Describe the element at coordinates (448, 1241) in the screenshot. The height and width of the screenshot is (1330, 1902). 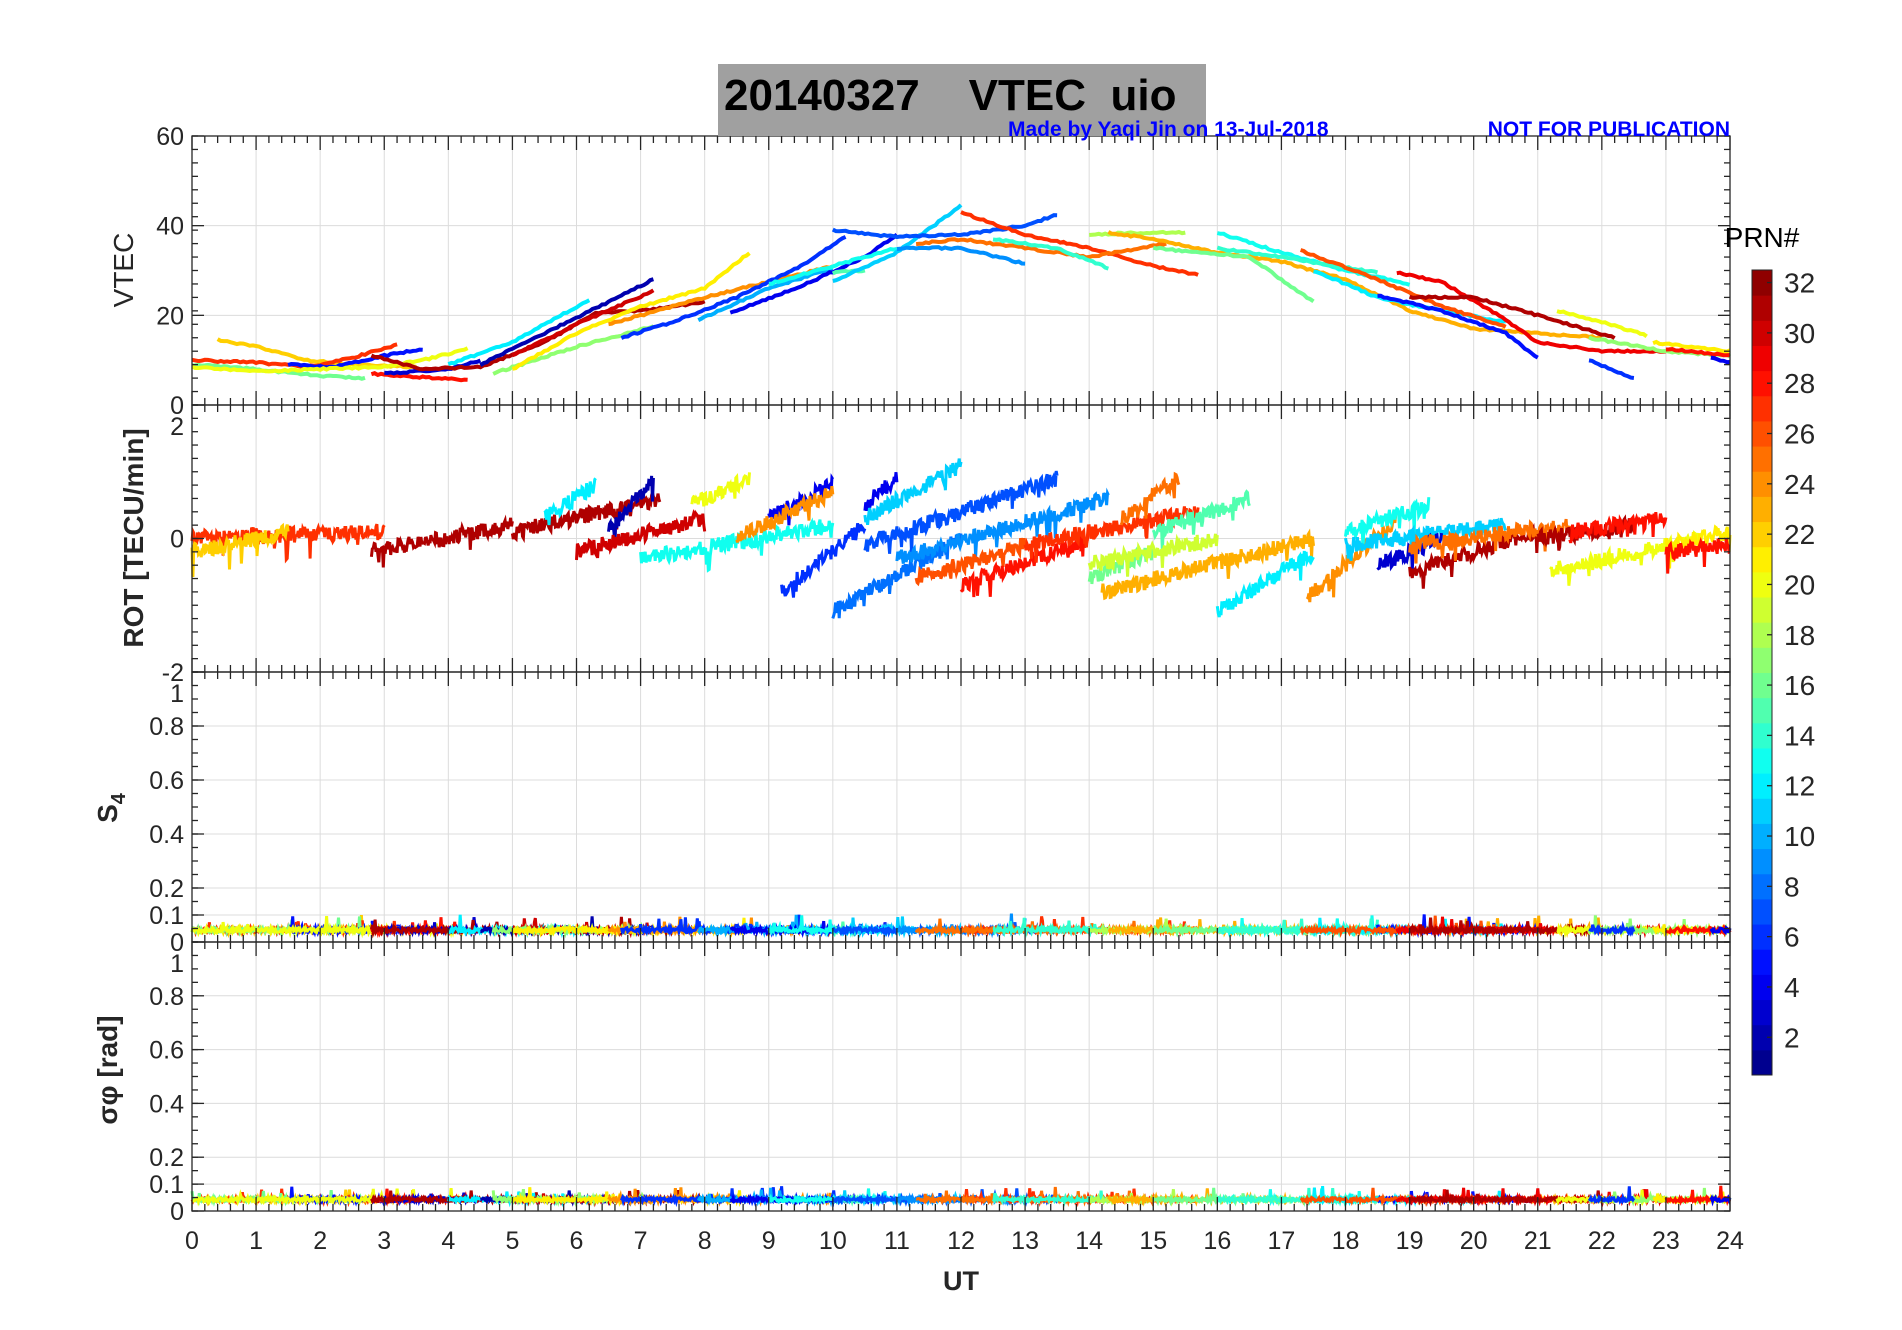
I see `xtick-label: 4` at that location.